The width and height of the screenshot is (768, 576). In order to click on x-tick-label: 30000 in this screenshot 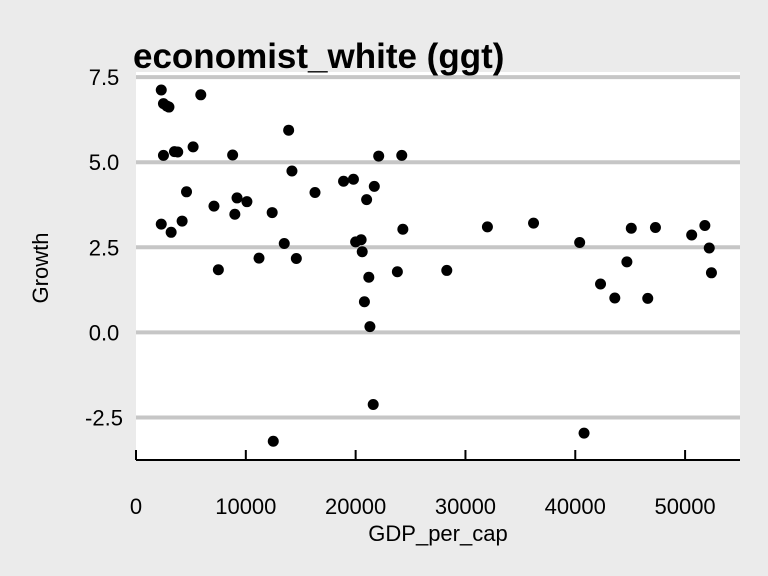, I will do `click(465, 506)`.